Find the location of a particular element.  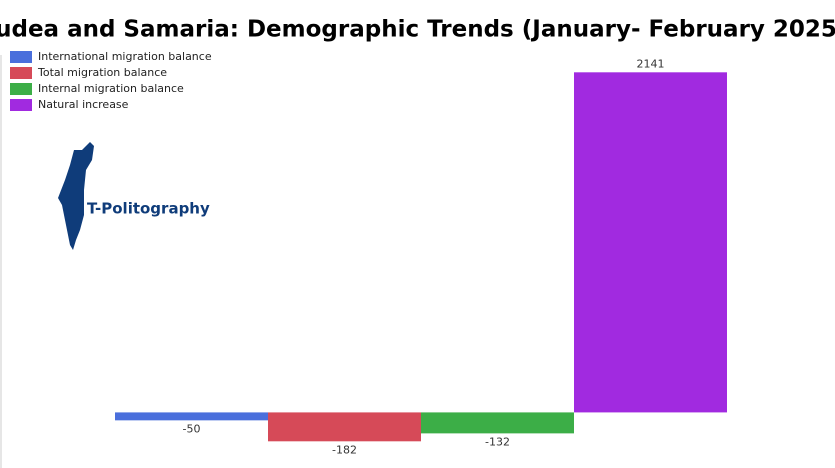

data-label: -132 is located at coordinates (497, 441).